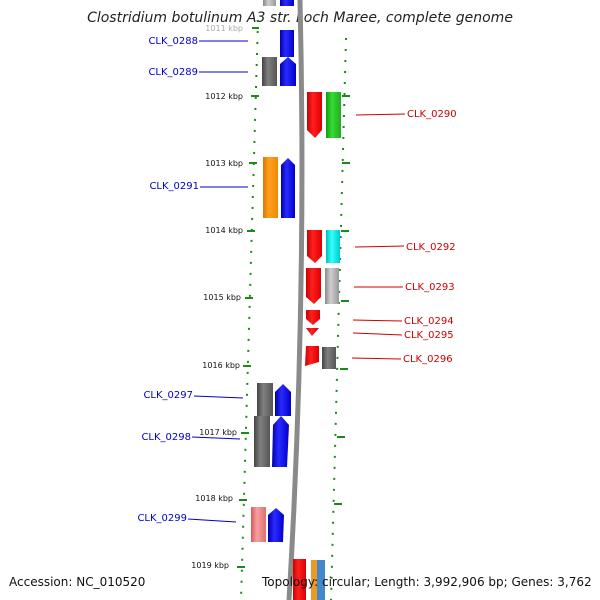  Describe the element at coordinates (224, 230) in the screenshot. I see `tick-label: 1014 kbp` at that location.